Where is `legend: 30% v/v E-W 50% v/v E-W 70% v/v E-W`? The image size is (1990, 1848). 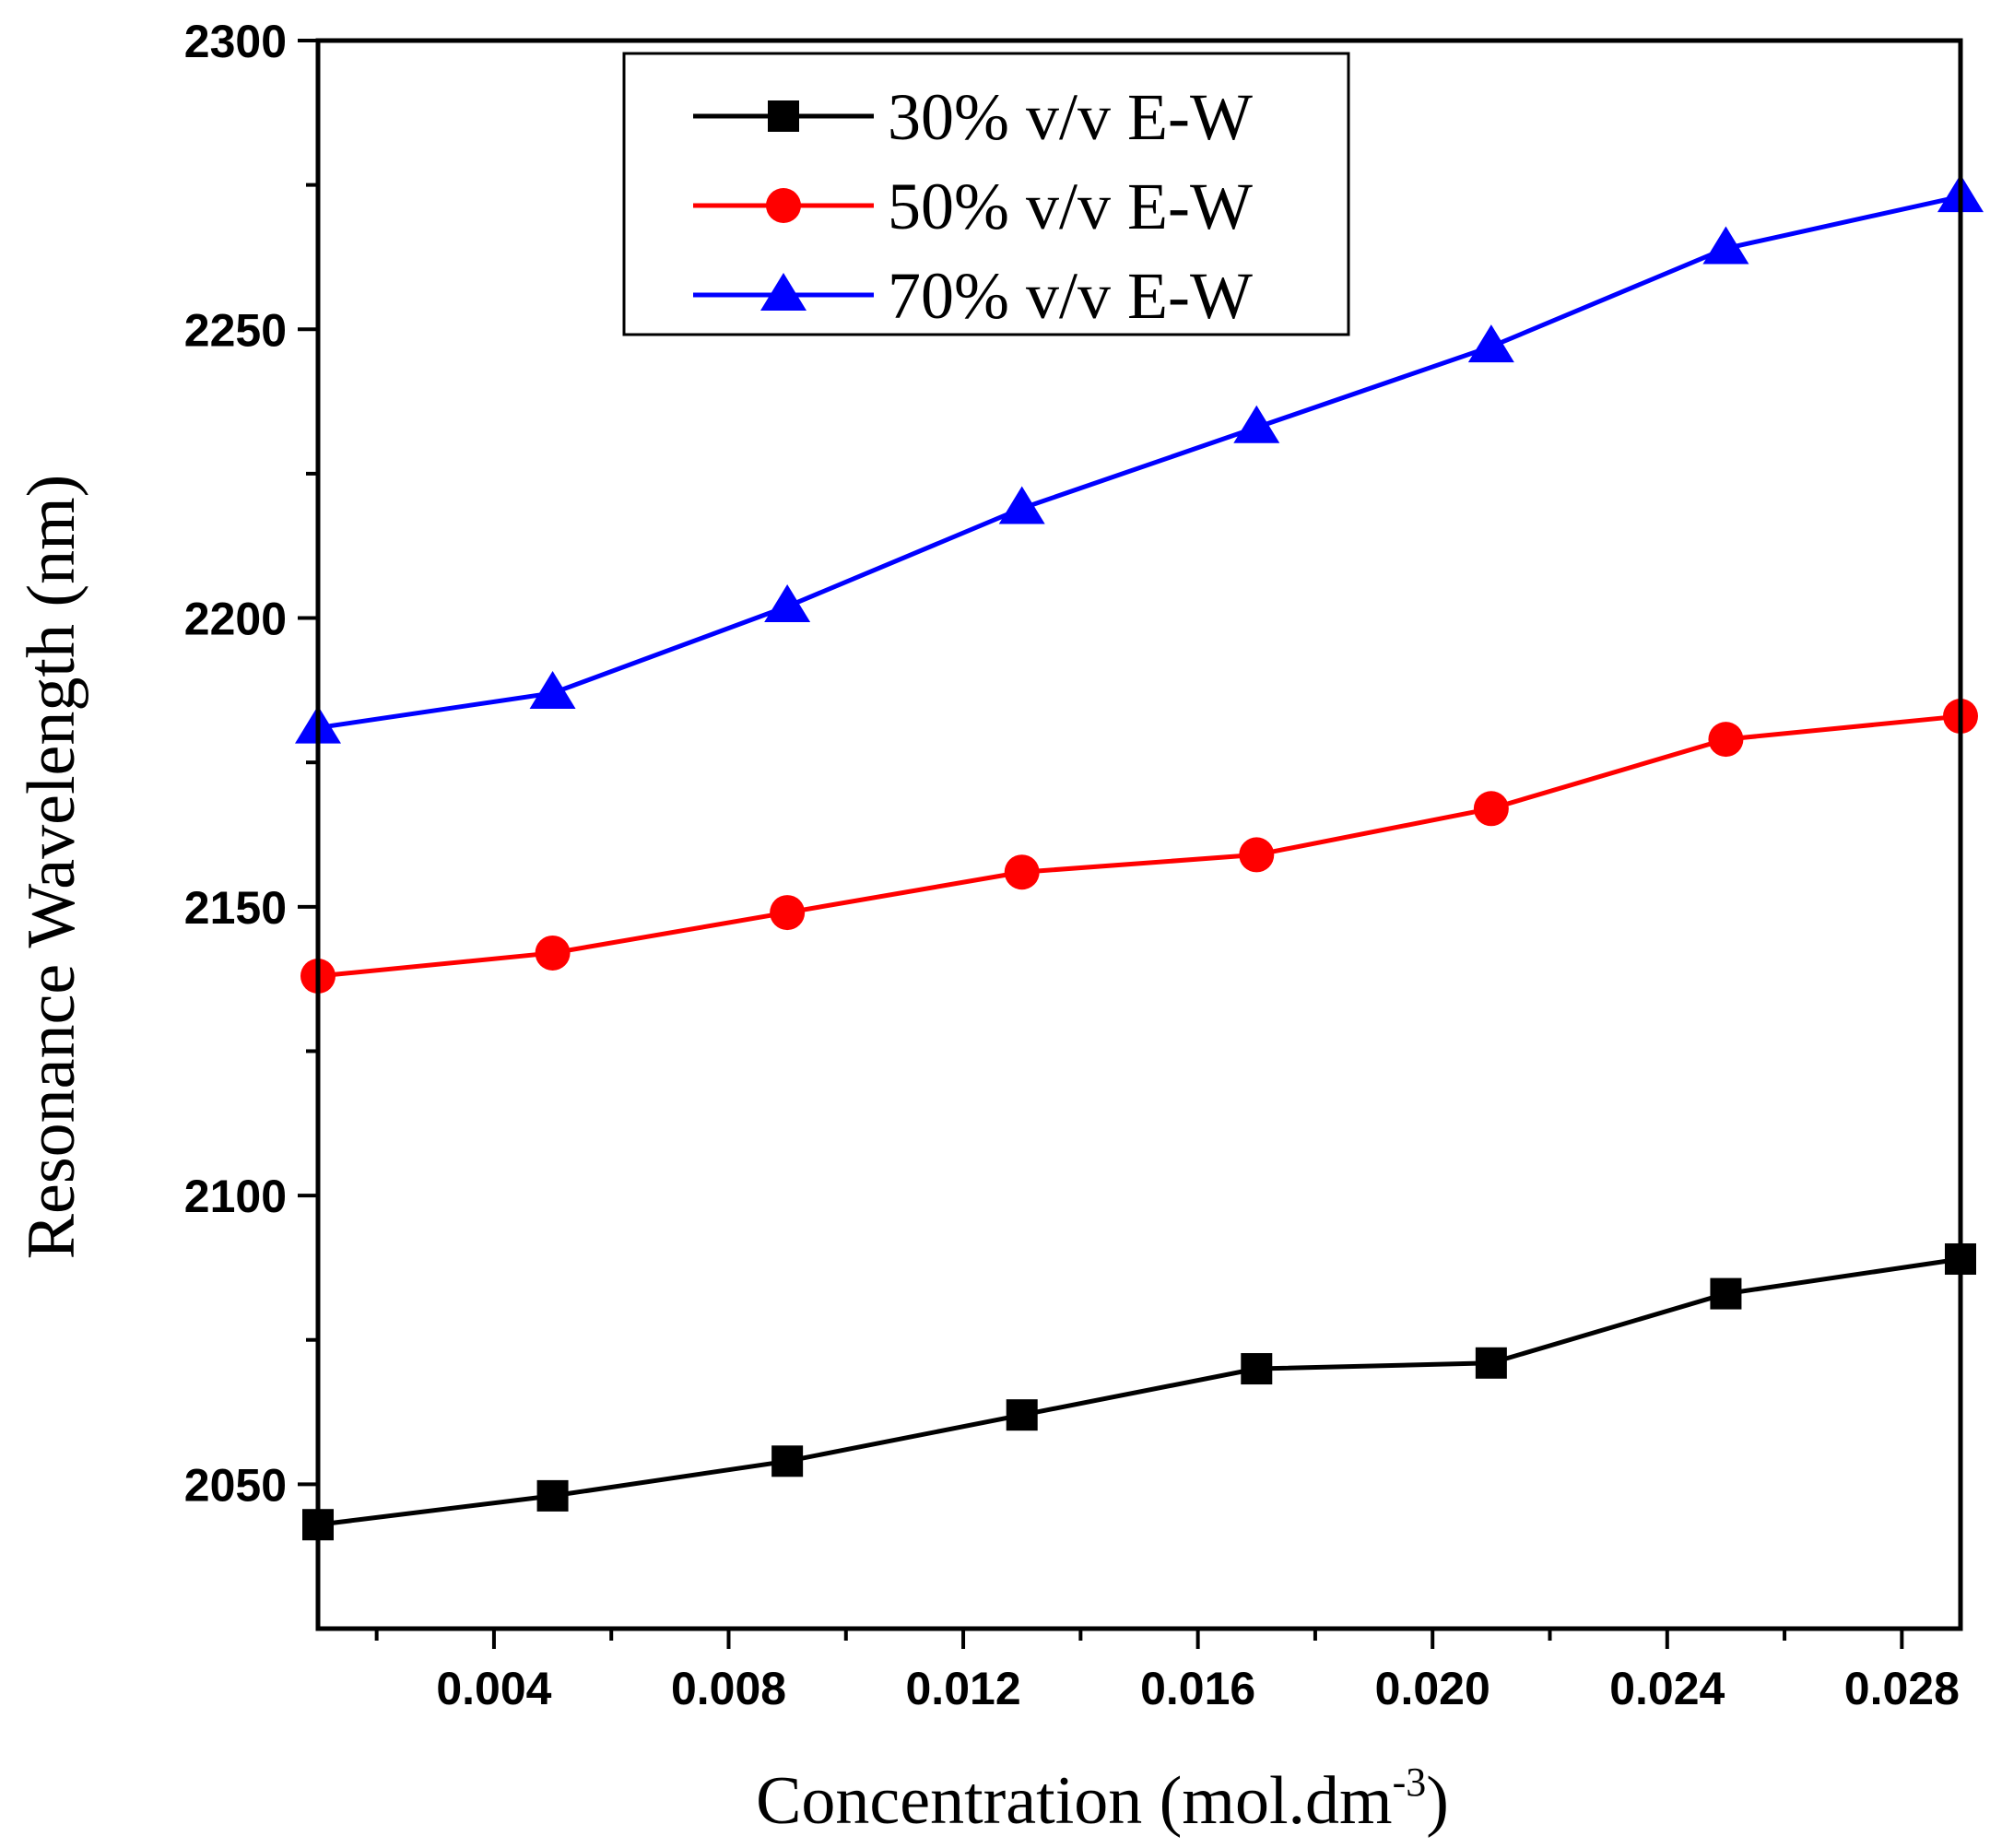 legend: 30% v/v E-W 50% v/v E-W 70% v/v E-W is located at coordinates (986, 194).